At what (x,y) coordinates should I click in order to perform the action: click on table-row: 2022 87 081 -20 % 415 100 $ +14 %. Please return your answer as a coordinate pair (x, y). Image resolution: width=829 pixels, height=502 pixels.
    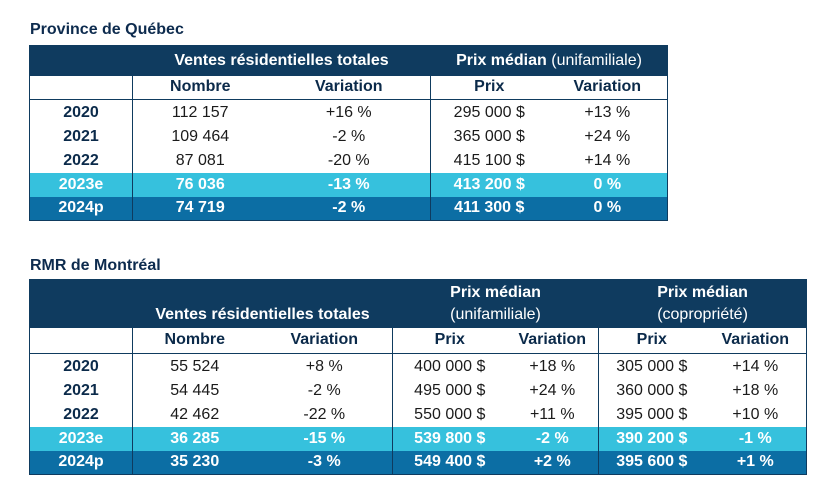
    Looking at the image, I should click on (349, 160).